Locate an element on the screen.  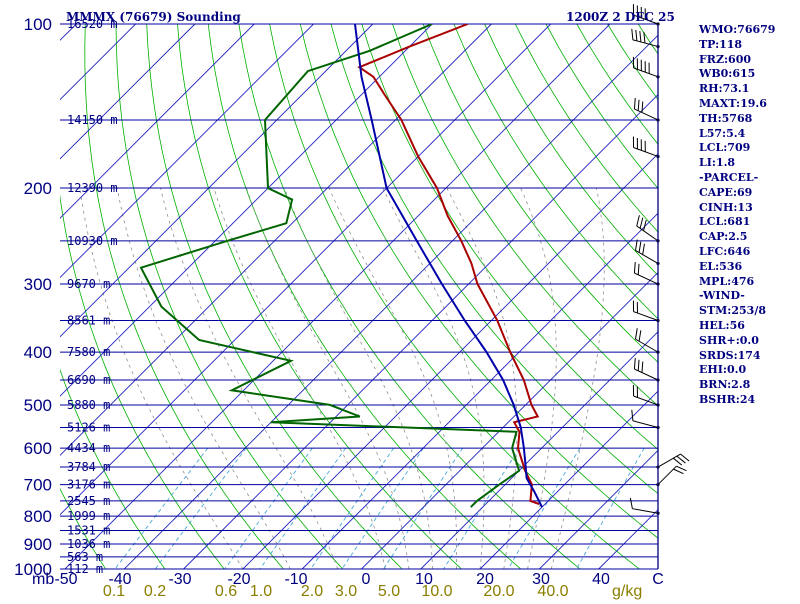
height-label: 1531 m is located at coordinates (88, 531).